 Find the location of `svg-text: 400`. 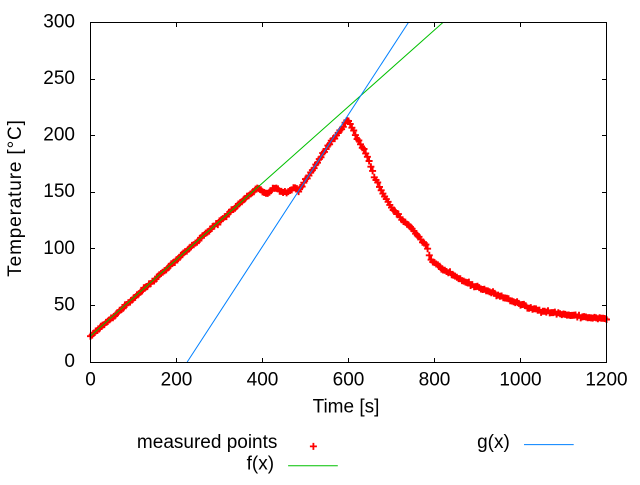

svg-text: 400 is located at coordinates (263, 380).